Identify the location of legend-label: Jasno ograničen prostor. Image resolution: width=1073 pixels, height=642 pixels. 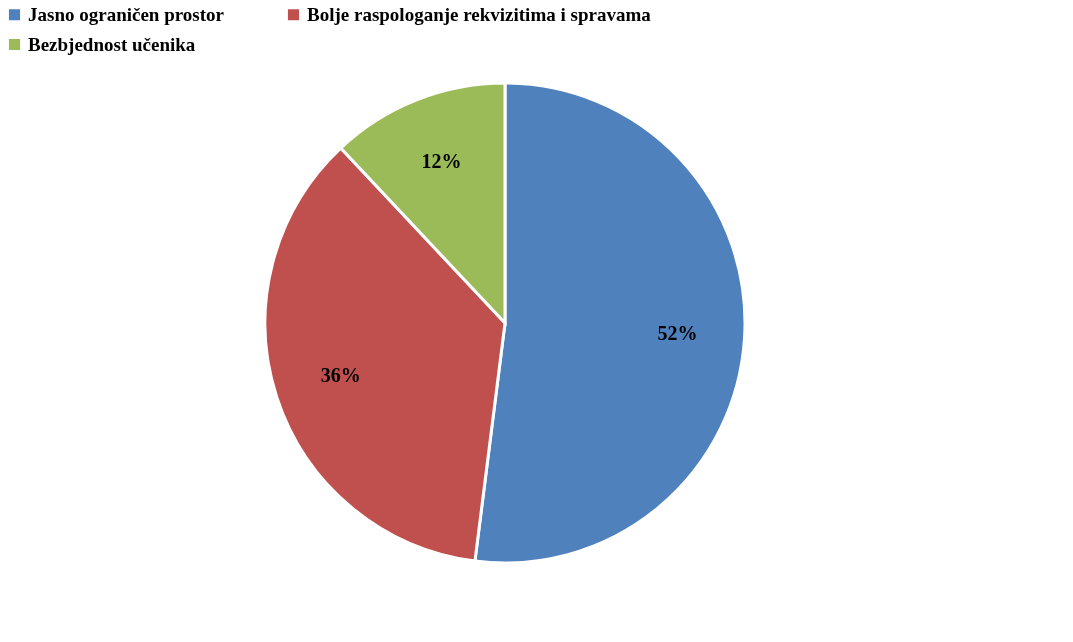
(126, 14).